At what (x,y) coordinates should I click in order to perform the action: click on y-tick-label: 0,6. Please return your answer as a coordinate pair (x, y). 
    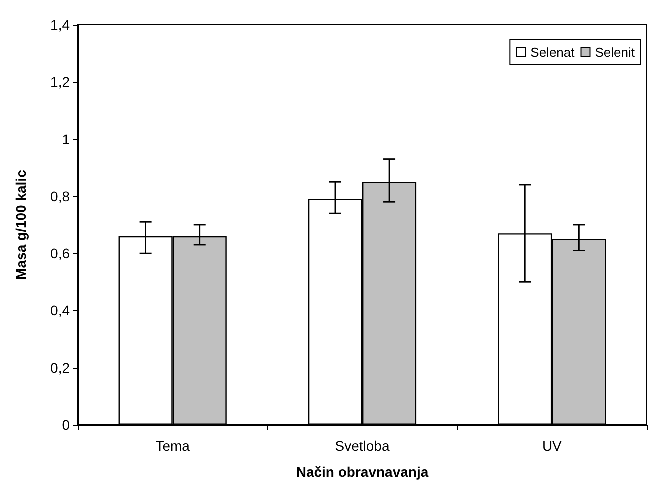
    Looking at the image, I should click on (60, 254).